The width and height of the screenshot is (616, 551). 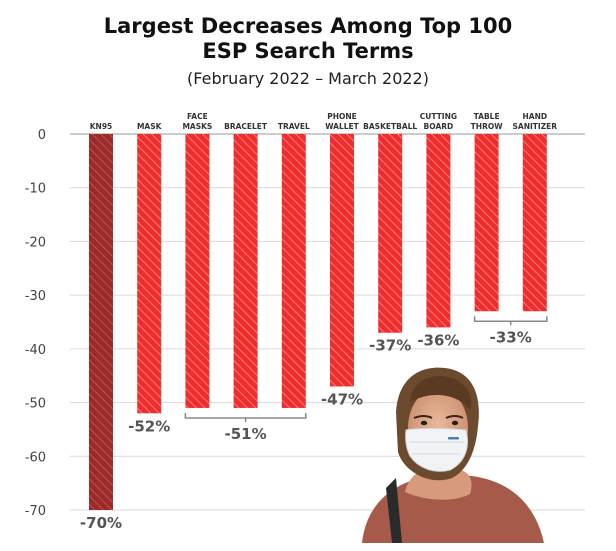 I want to click on chart-subtitle: (February 2022 – March 2022), so click(x=308, y=78).